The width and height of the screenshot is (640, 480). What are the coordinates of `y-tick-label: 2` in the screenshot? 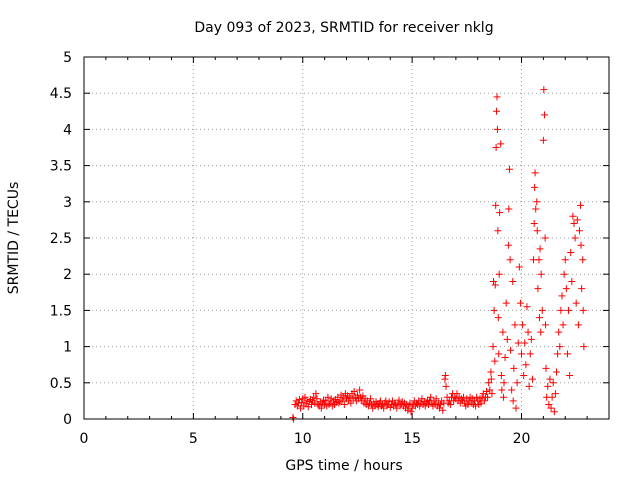 It's located at (67, 275).